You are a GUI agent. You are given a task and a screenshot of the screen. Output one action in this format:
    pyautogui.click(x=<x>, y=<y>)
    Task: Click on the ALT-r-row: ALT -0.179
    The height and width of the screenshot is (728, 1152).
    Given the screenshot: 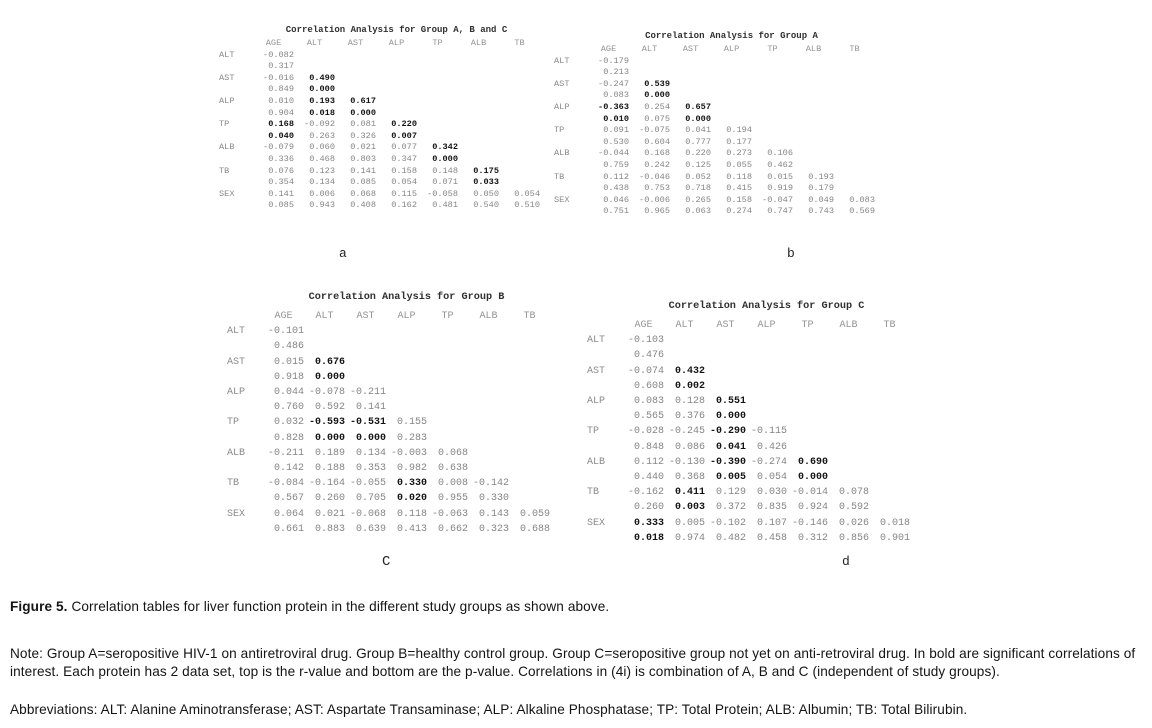 What is the action you would take?
    pyautogui.click(x=714, y=62)
    